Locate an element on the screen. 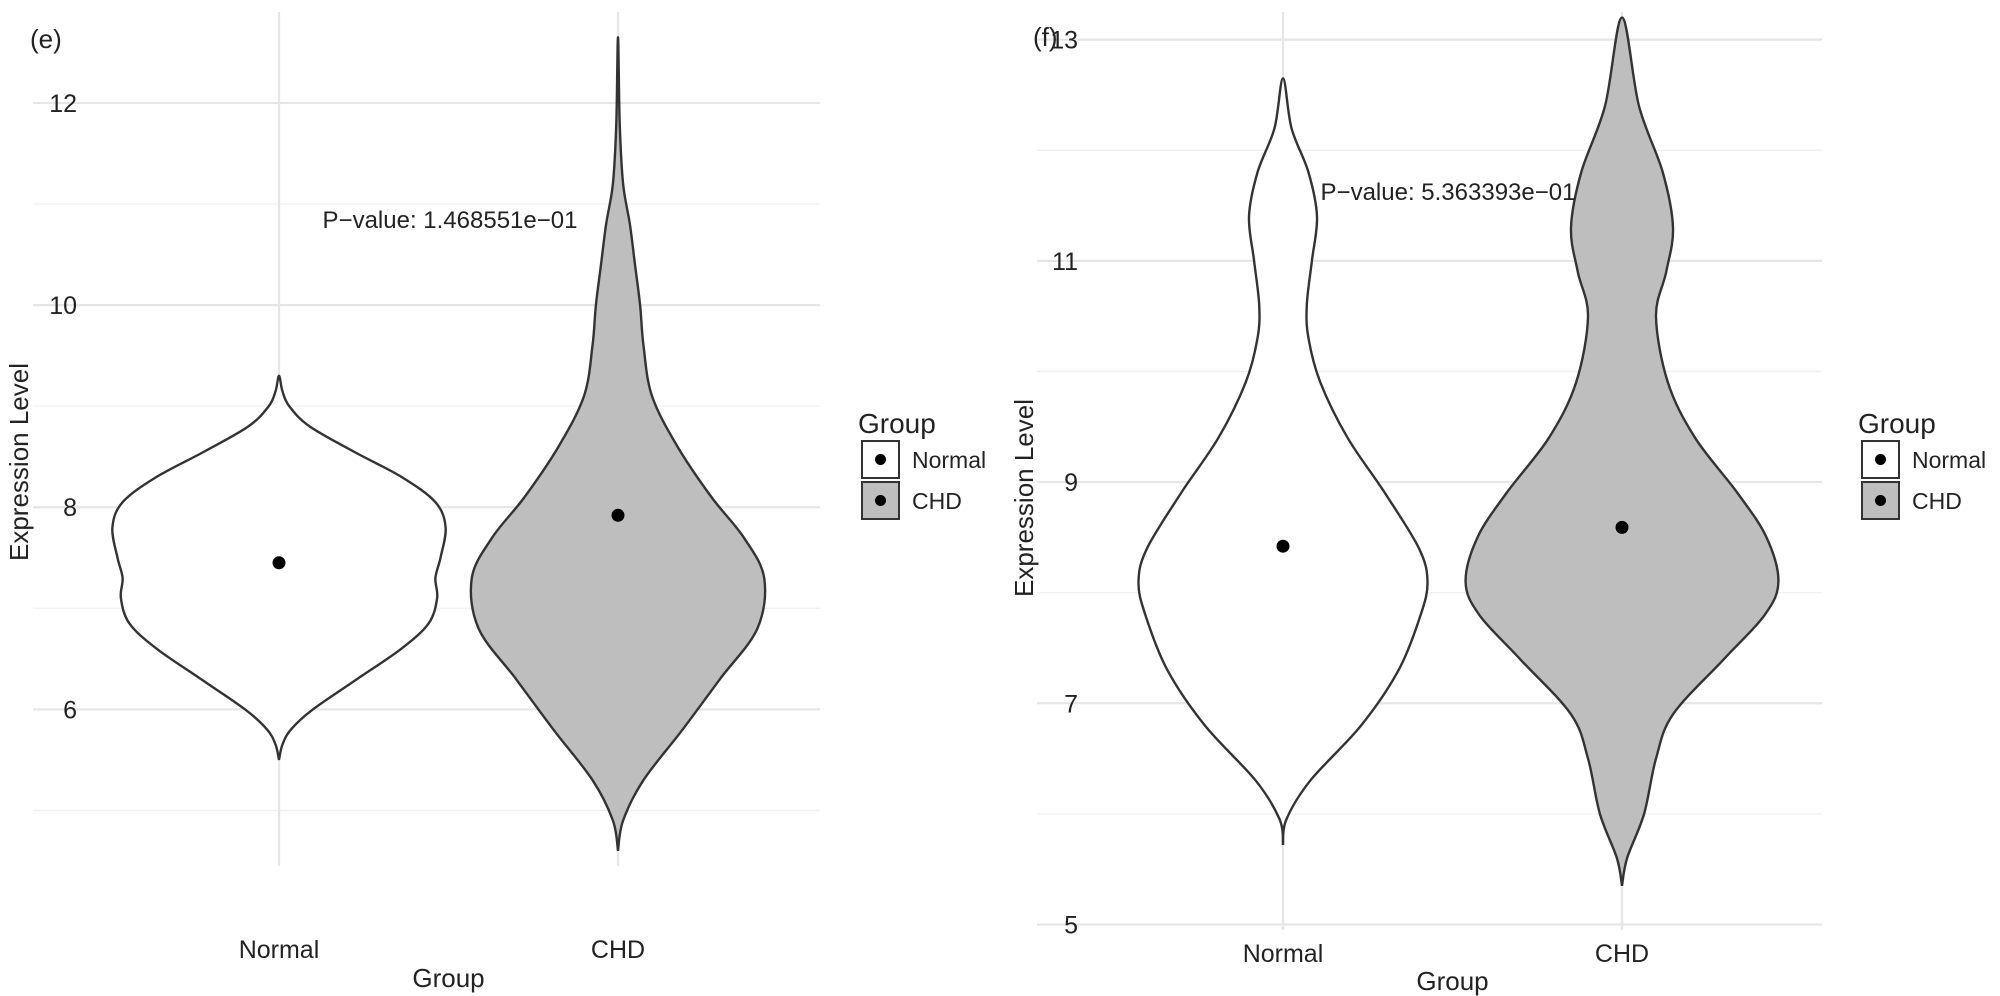 The width and height of the screenshot is (2000, 996). panel-f-legend: Group Normal CHD is located at coordinates (1922, 464).